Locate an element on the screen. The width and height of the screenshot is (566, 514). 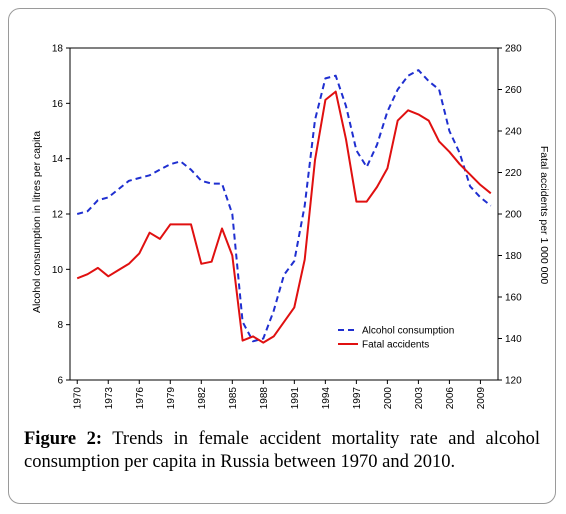
caption-label: Figure 2: is located at coordinates (63, 439).